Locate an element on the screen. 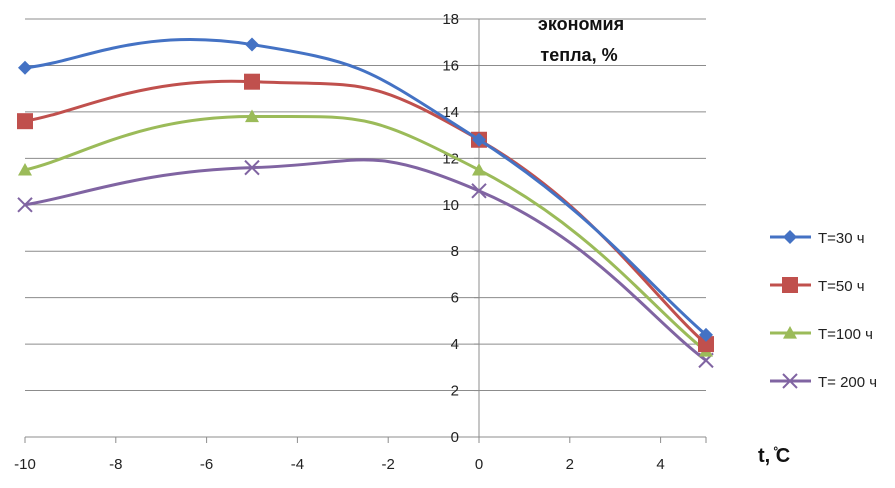 This screenshot has height=488, width=895. legend-label: T=50 ч is located at coordinates (841, 286).